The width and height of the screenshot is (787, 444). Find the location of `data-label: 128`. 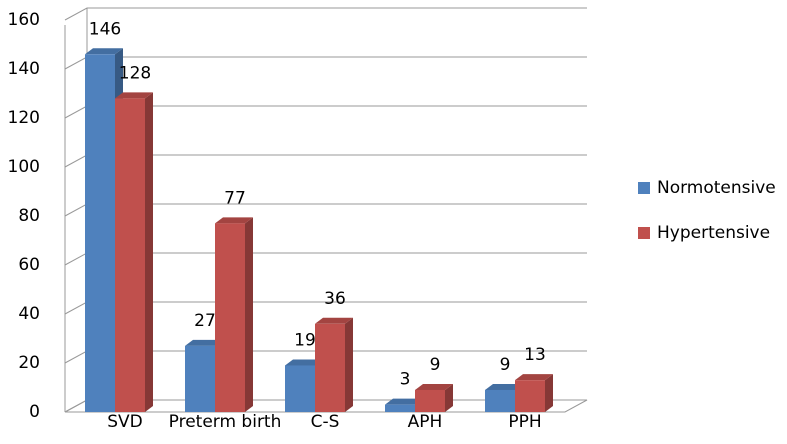

data-label: 128 is located at coordinates (135, 73).